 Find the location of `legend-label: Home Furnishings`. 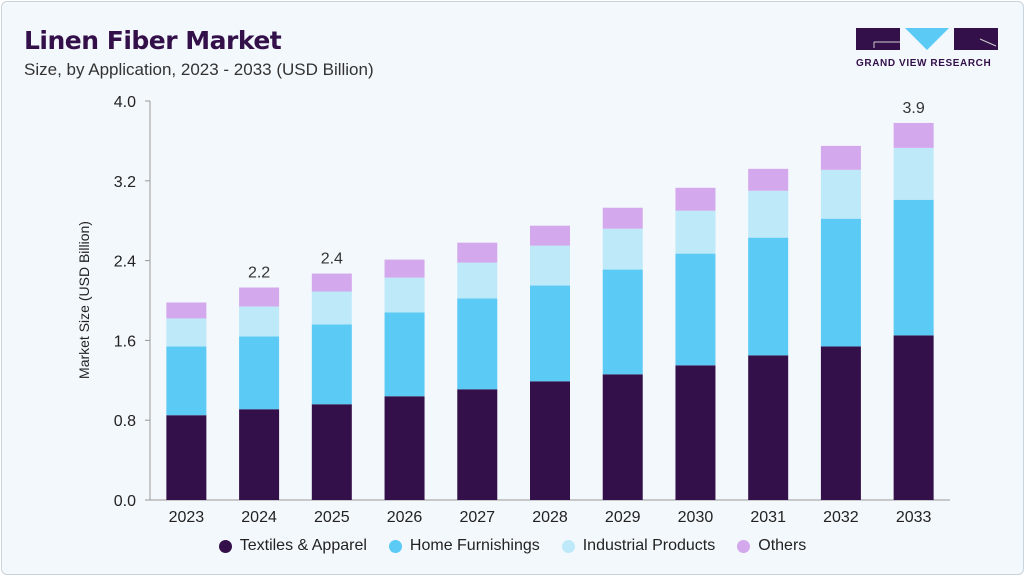

legend-label: Home Furnishings is located at coordinates (474, 545).